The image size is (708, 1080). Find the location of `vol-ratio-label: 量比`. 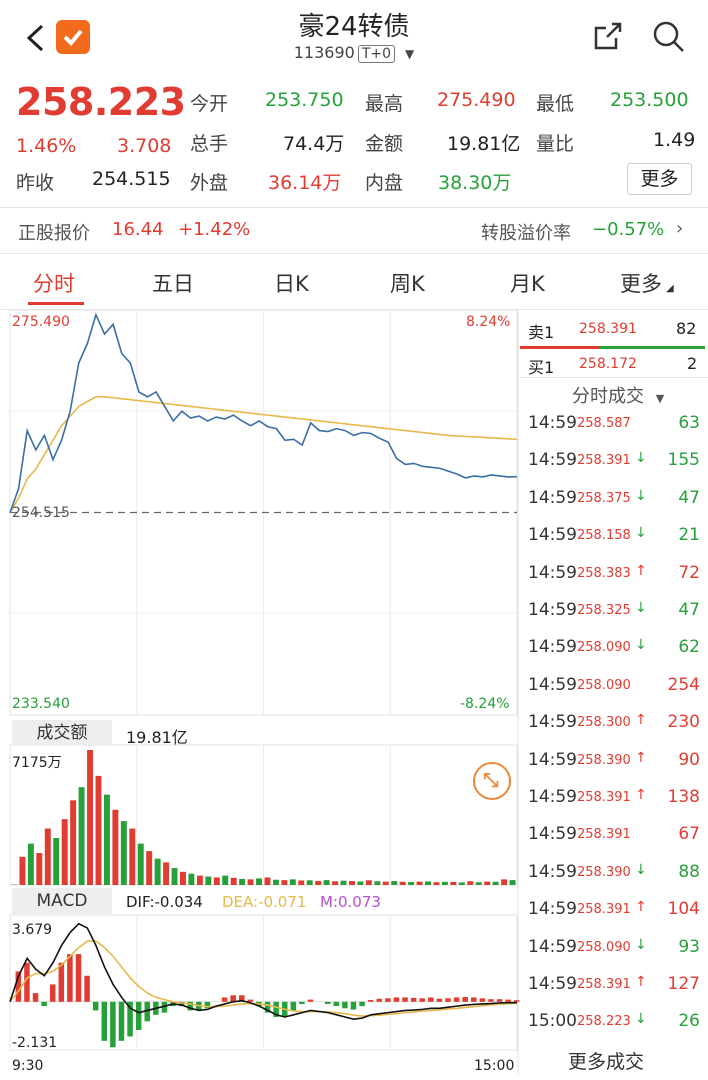

vol-ratio-label: 量比 is located at coordinates (555, 144).